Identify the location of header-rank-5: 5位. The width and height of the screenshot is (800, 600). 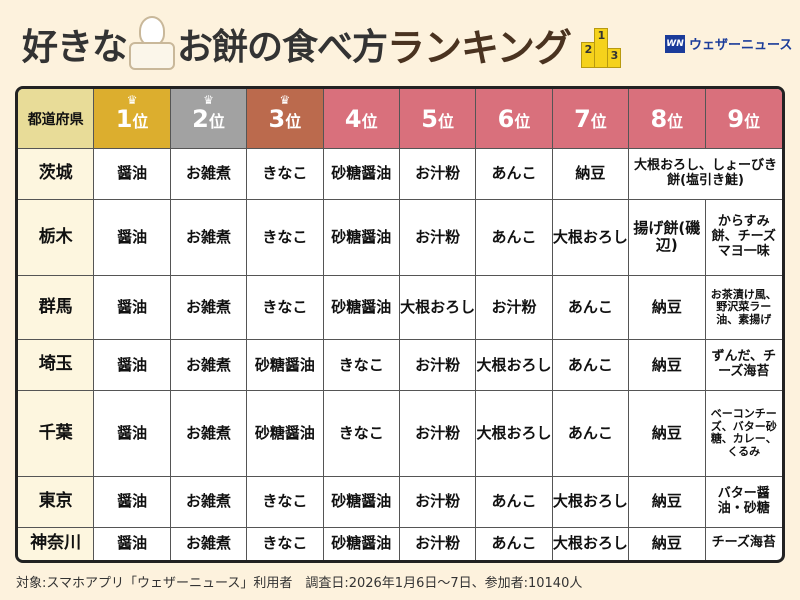
(438, 119).